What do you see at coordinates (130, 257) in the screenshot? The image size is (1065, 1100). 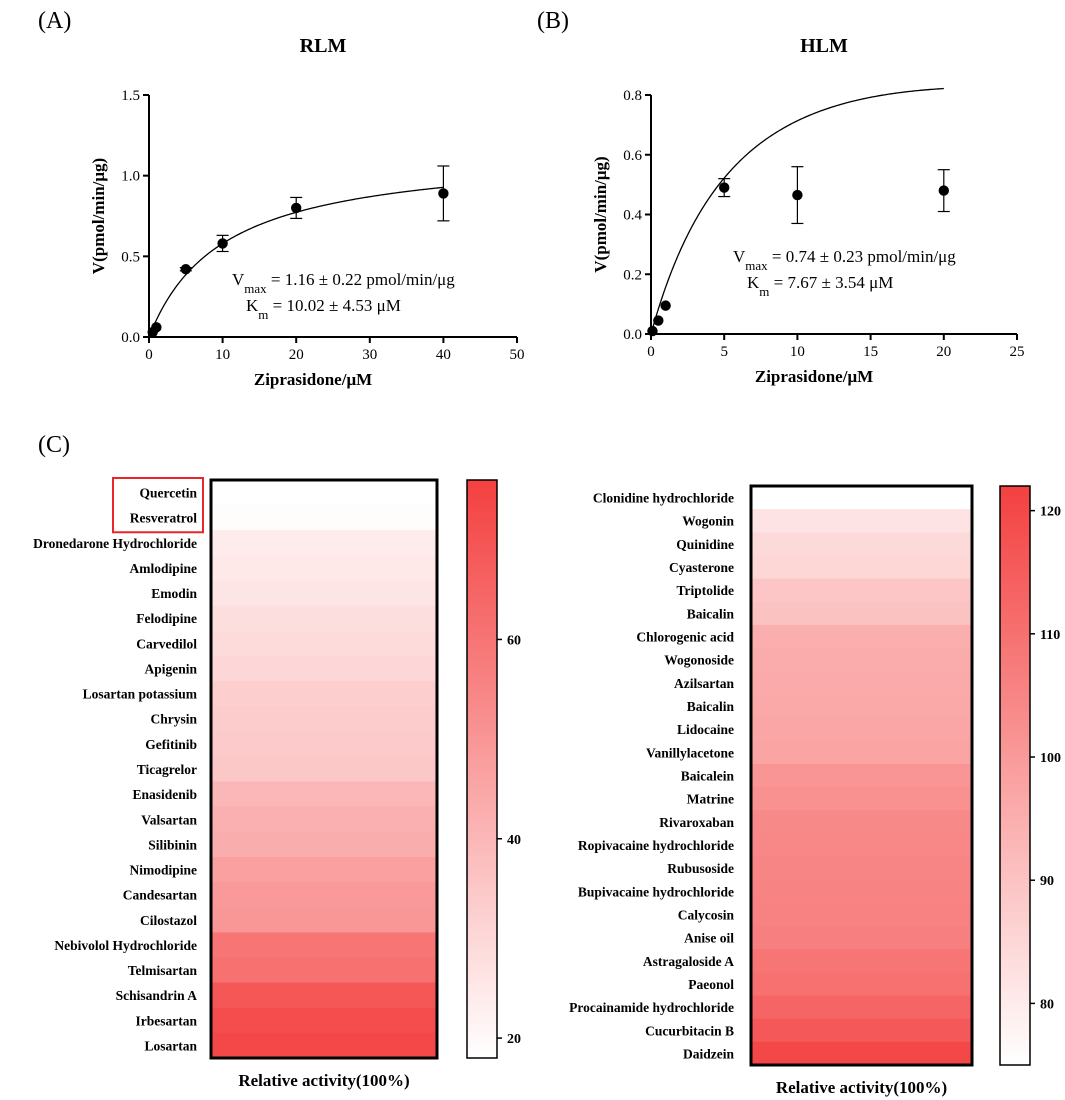 I see `y-tick-label: 0.5` at bounding box center [130, 257].